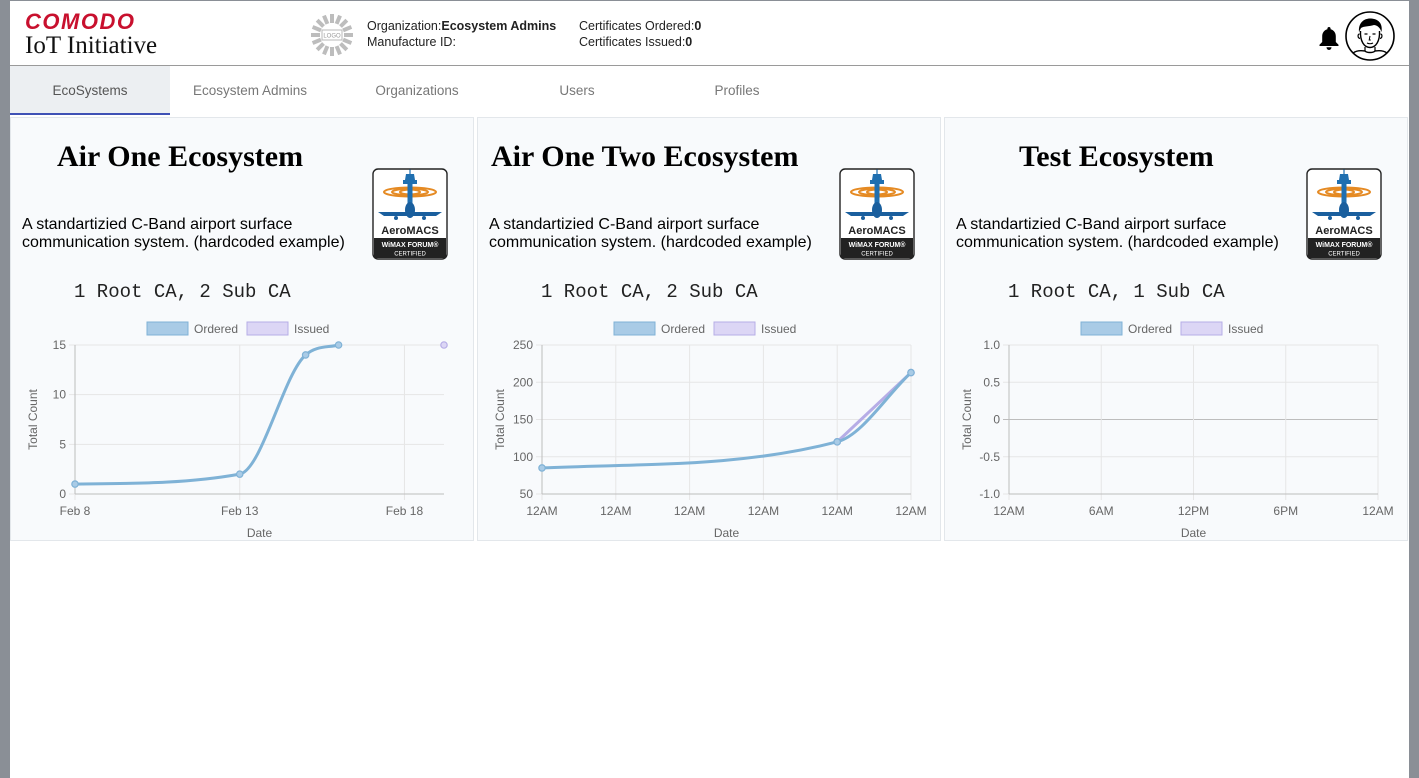 The width and height of the screenshot is (1419, 778). I want to click on bell-icon, so click(1329, 38).